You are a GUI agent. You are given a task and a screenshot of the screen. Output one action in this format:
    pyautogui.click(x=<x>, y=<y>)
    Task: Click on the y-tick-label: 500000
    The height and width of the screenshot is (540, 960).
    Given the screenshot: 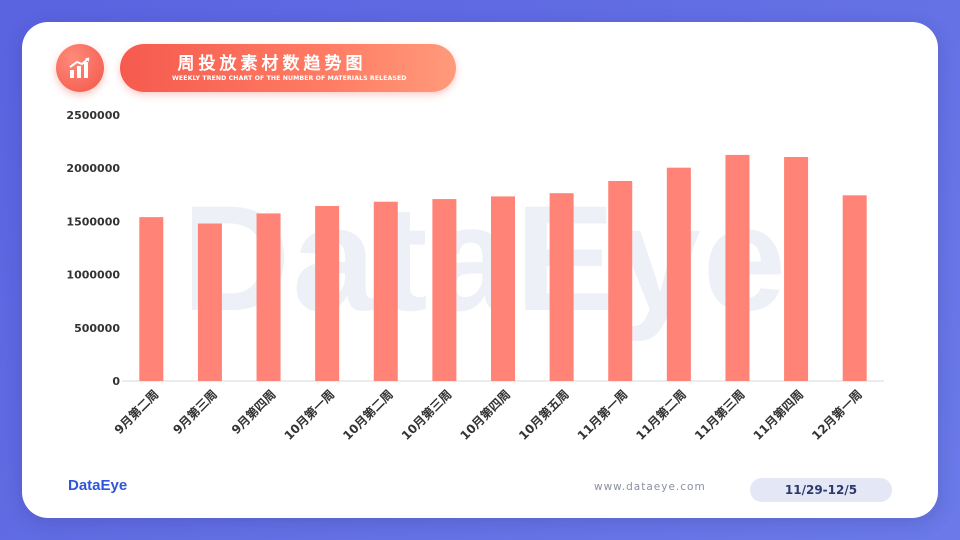 What is the action you would take?
    pyautogui.click(x=97, y=328)
    